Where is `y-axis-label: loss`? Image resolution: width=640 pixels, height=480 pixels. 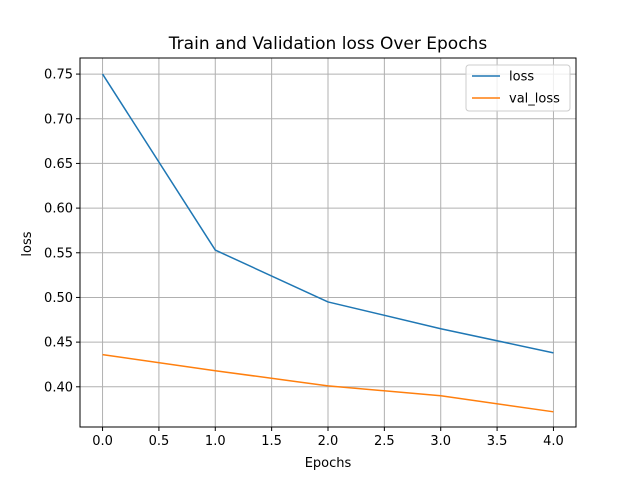
y-axis-label: loss is located at coordinates (27, 243).